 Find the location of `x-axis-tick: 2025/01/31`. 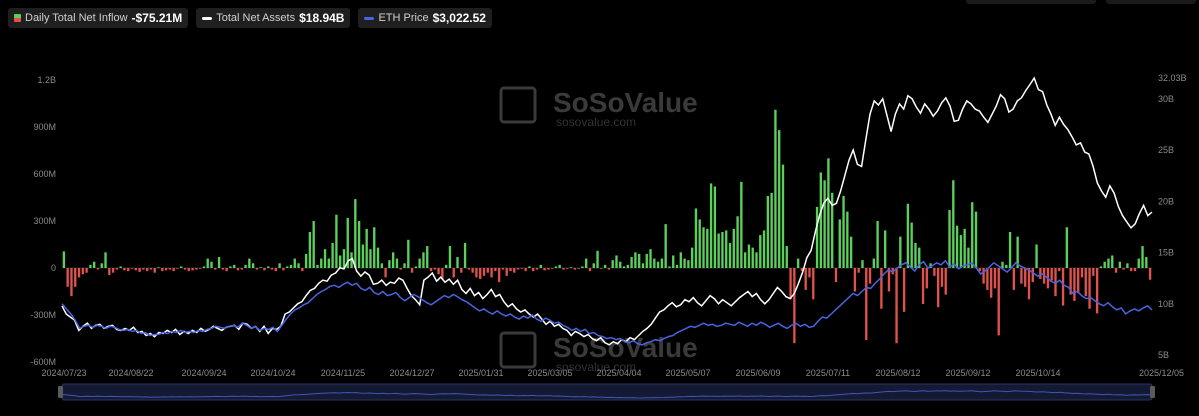

x-axis-tick: 2025/01/31 is located at coordinates (480, 373).